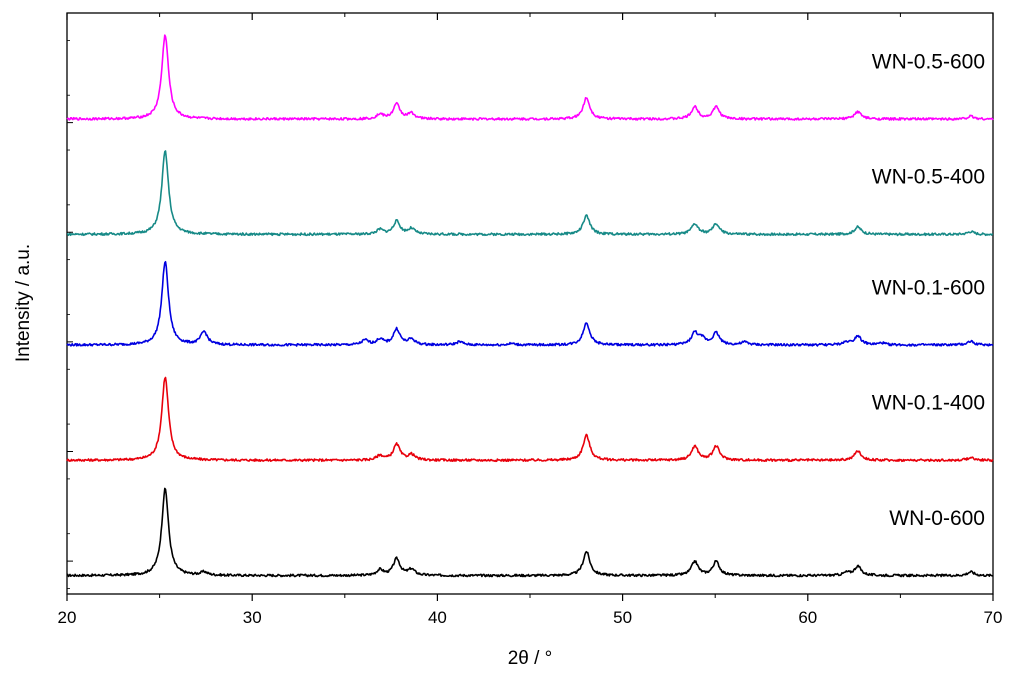  What do you see at coordinates (437, 617) in the screenshot?
I see `x-tick-label: 40` at bounding box center [437, 617].